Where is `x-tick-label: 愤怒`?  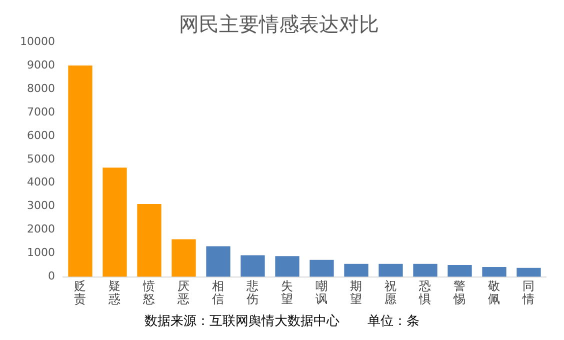 x-tick-label: 愤怒 is located at coordinates (149, 292).